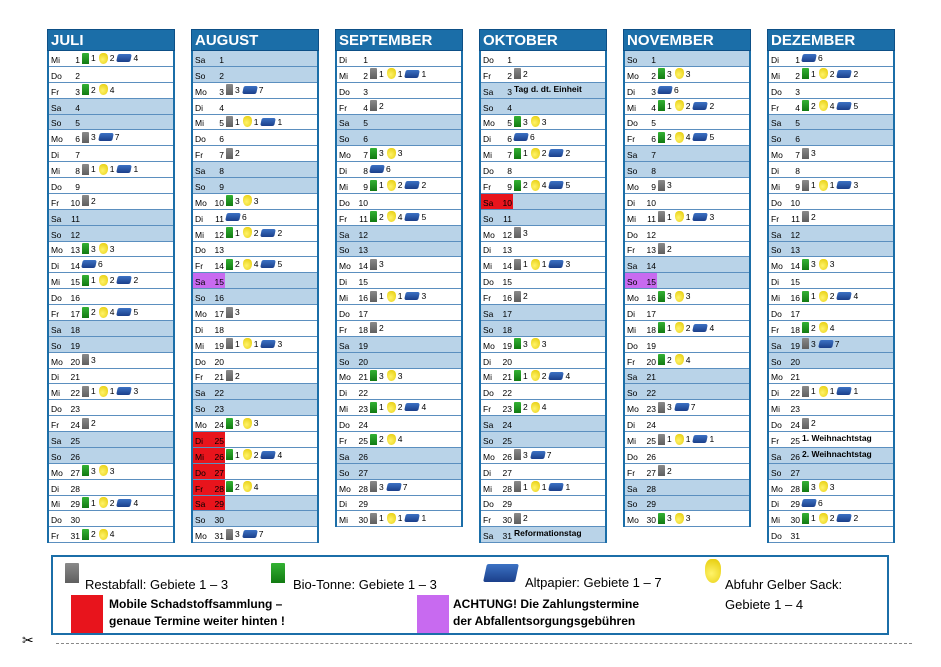  I want to click on day-row: Di 8 6, so click(399, 170).